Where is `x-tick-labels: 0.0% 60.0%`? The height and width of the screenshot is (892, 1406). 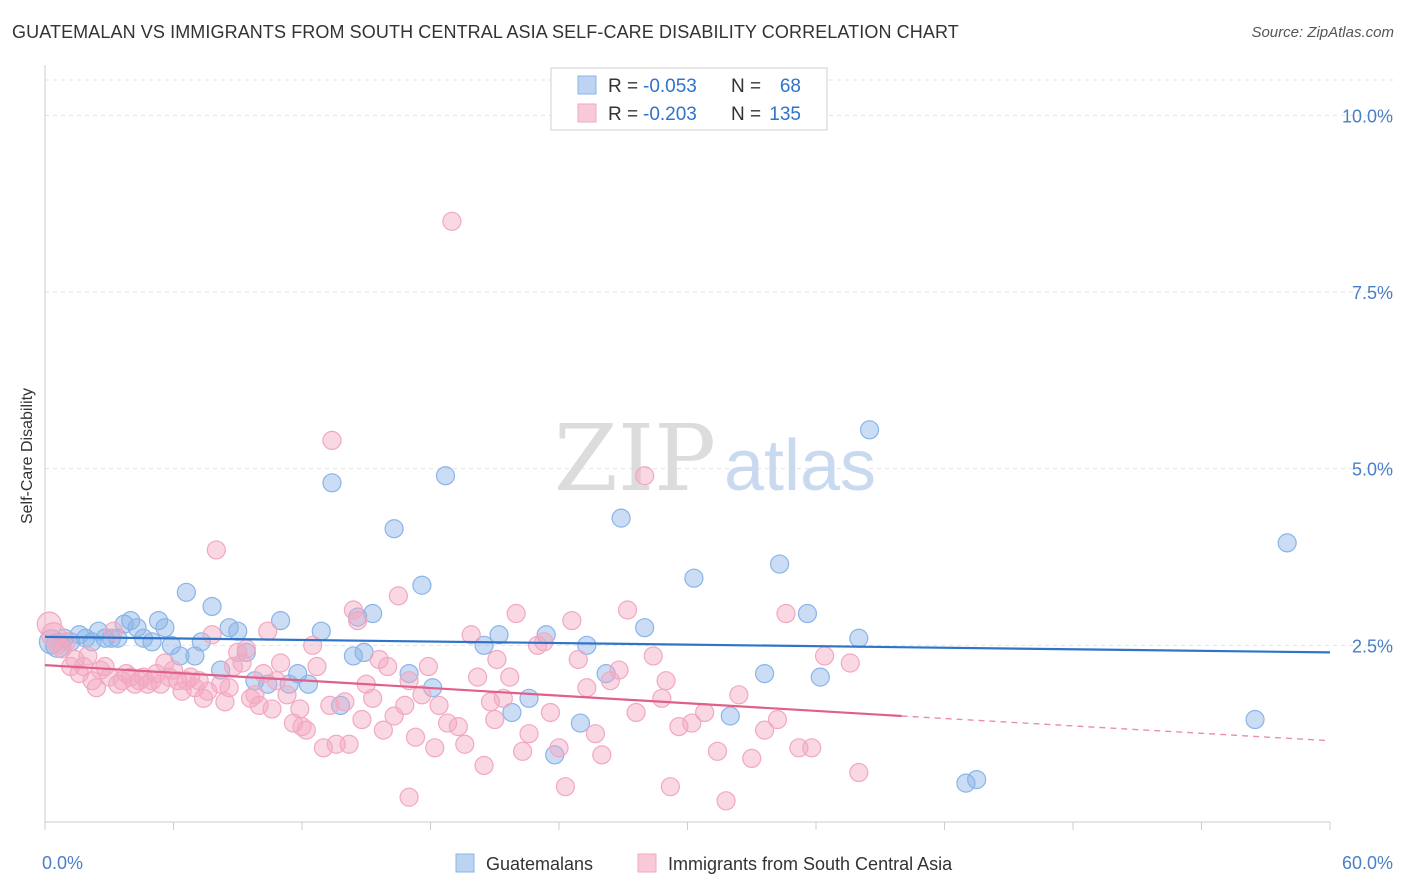
x-tick-labels: 0.0% 60.0% is located at coordinates (717, 863).